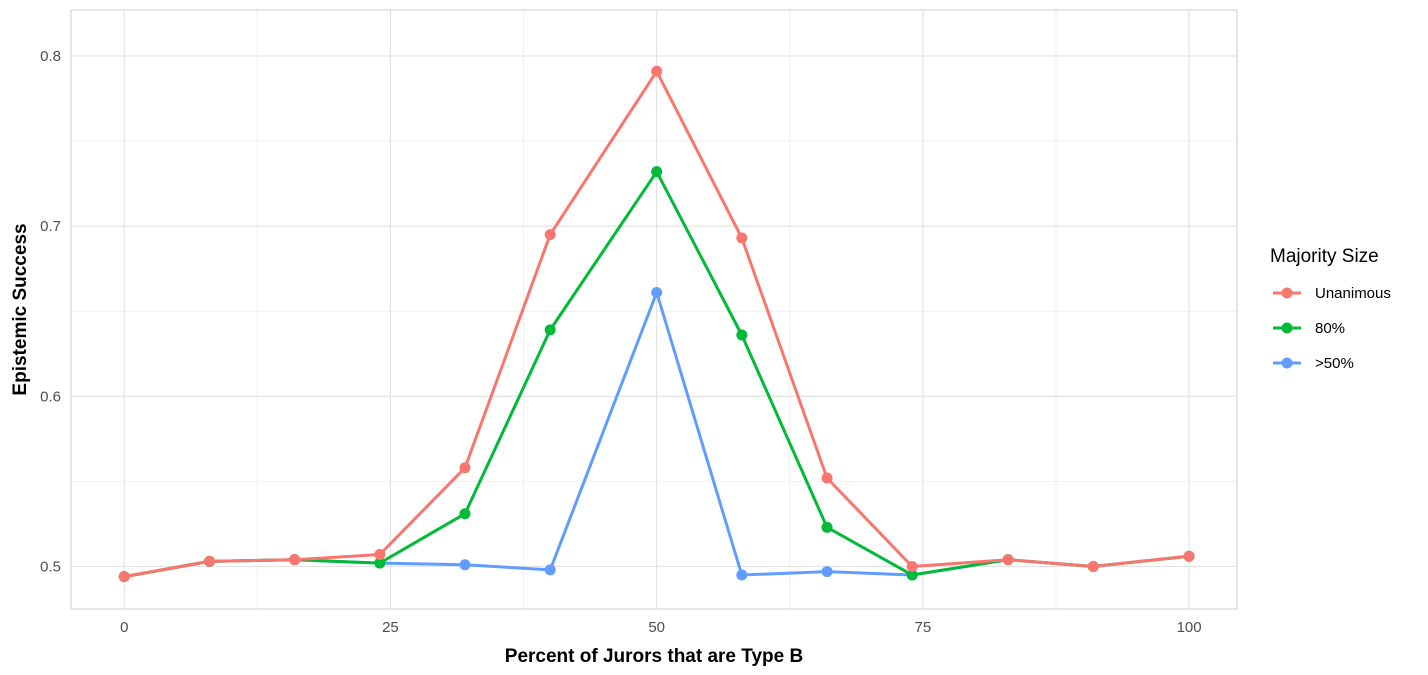 The height and width of the screenshot is (675, 1428). I want to click on y-tick-label: 0.7, so click(50, 226).